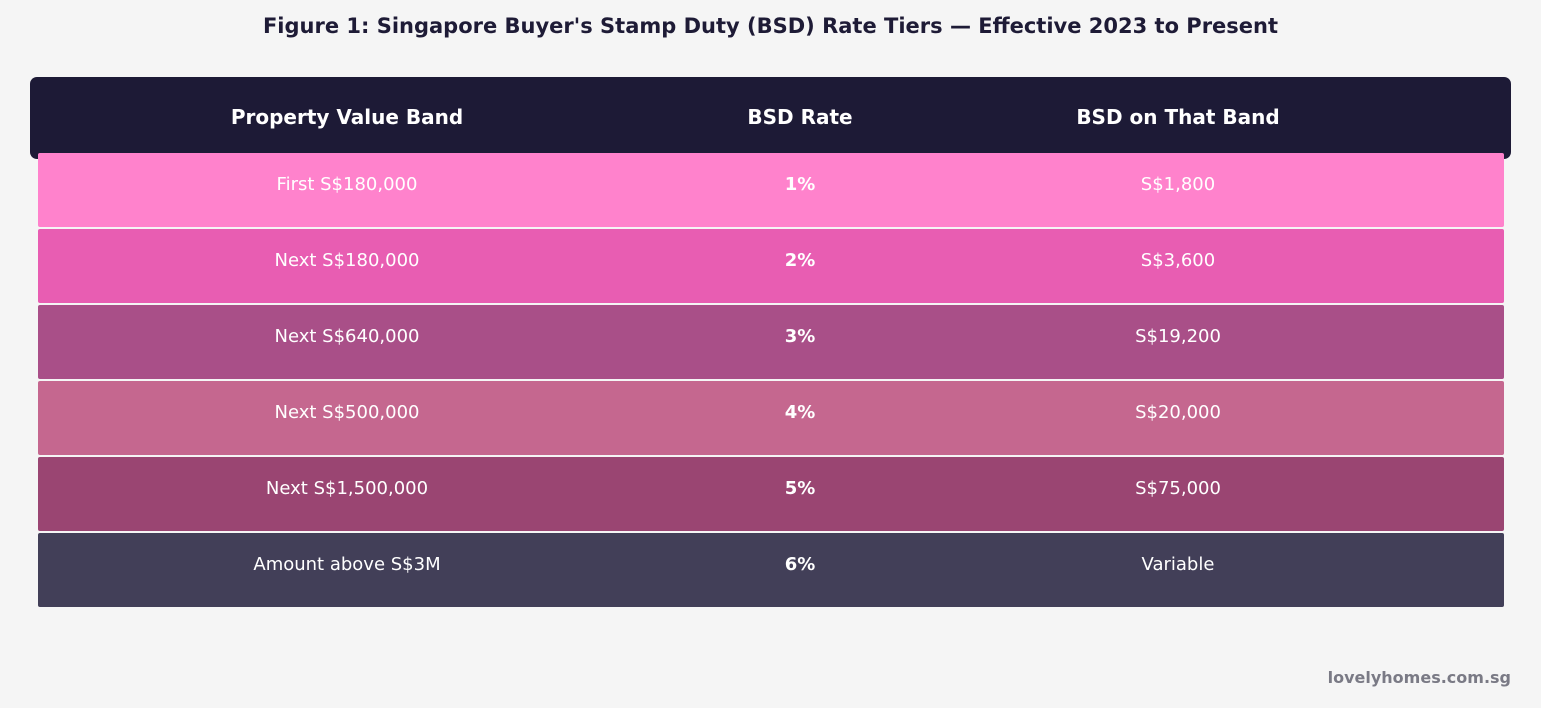 This screenshot has width=1541, height=708. I want to click on rate-cell: 1%, so click(800, 184).